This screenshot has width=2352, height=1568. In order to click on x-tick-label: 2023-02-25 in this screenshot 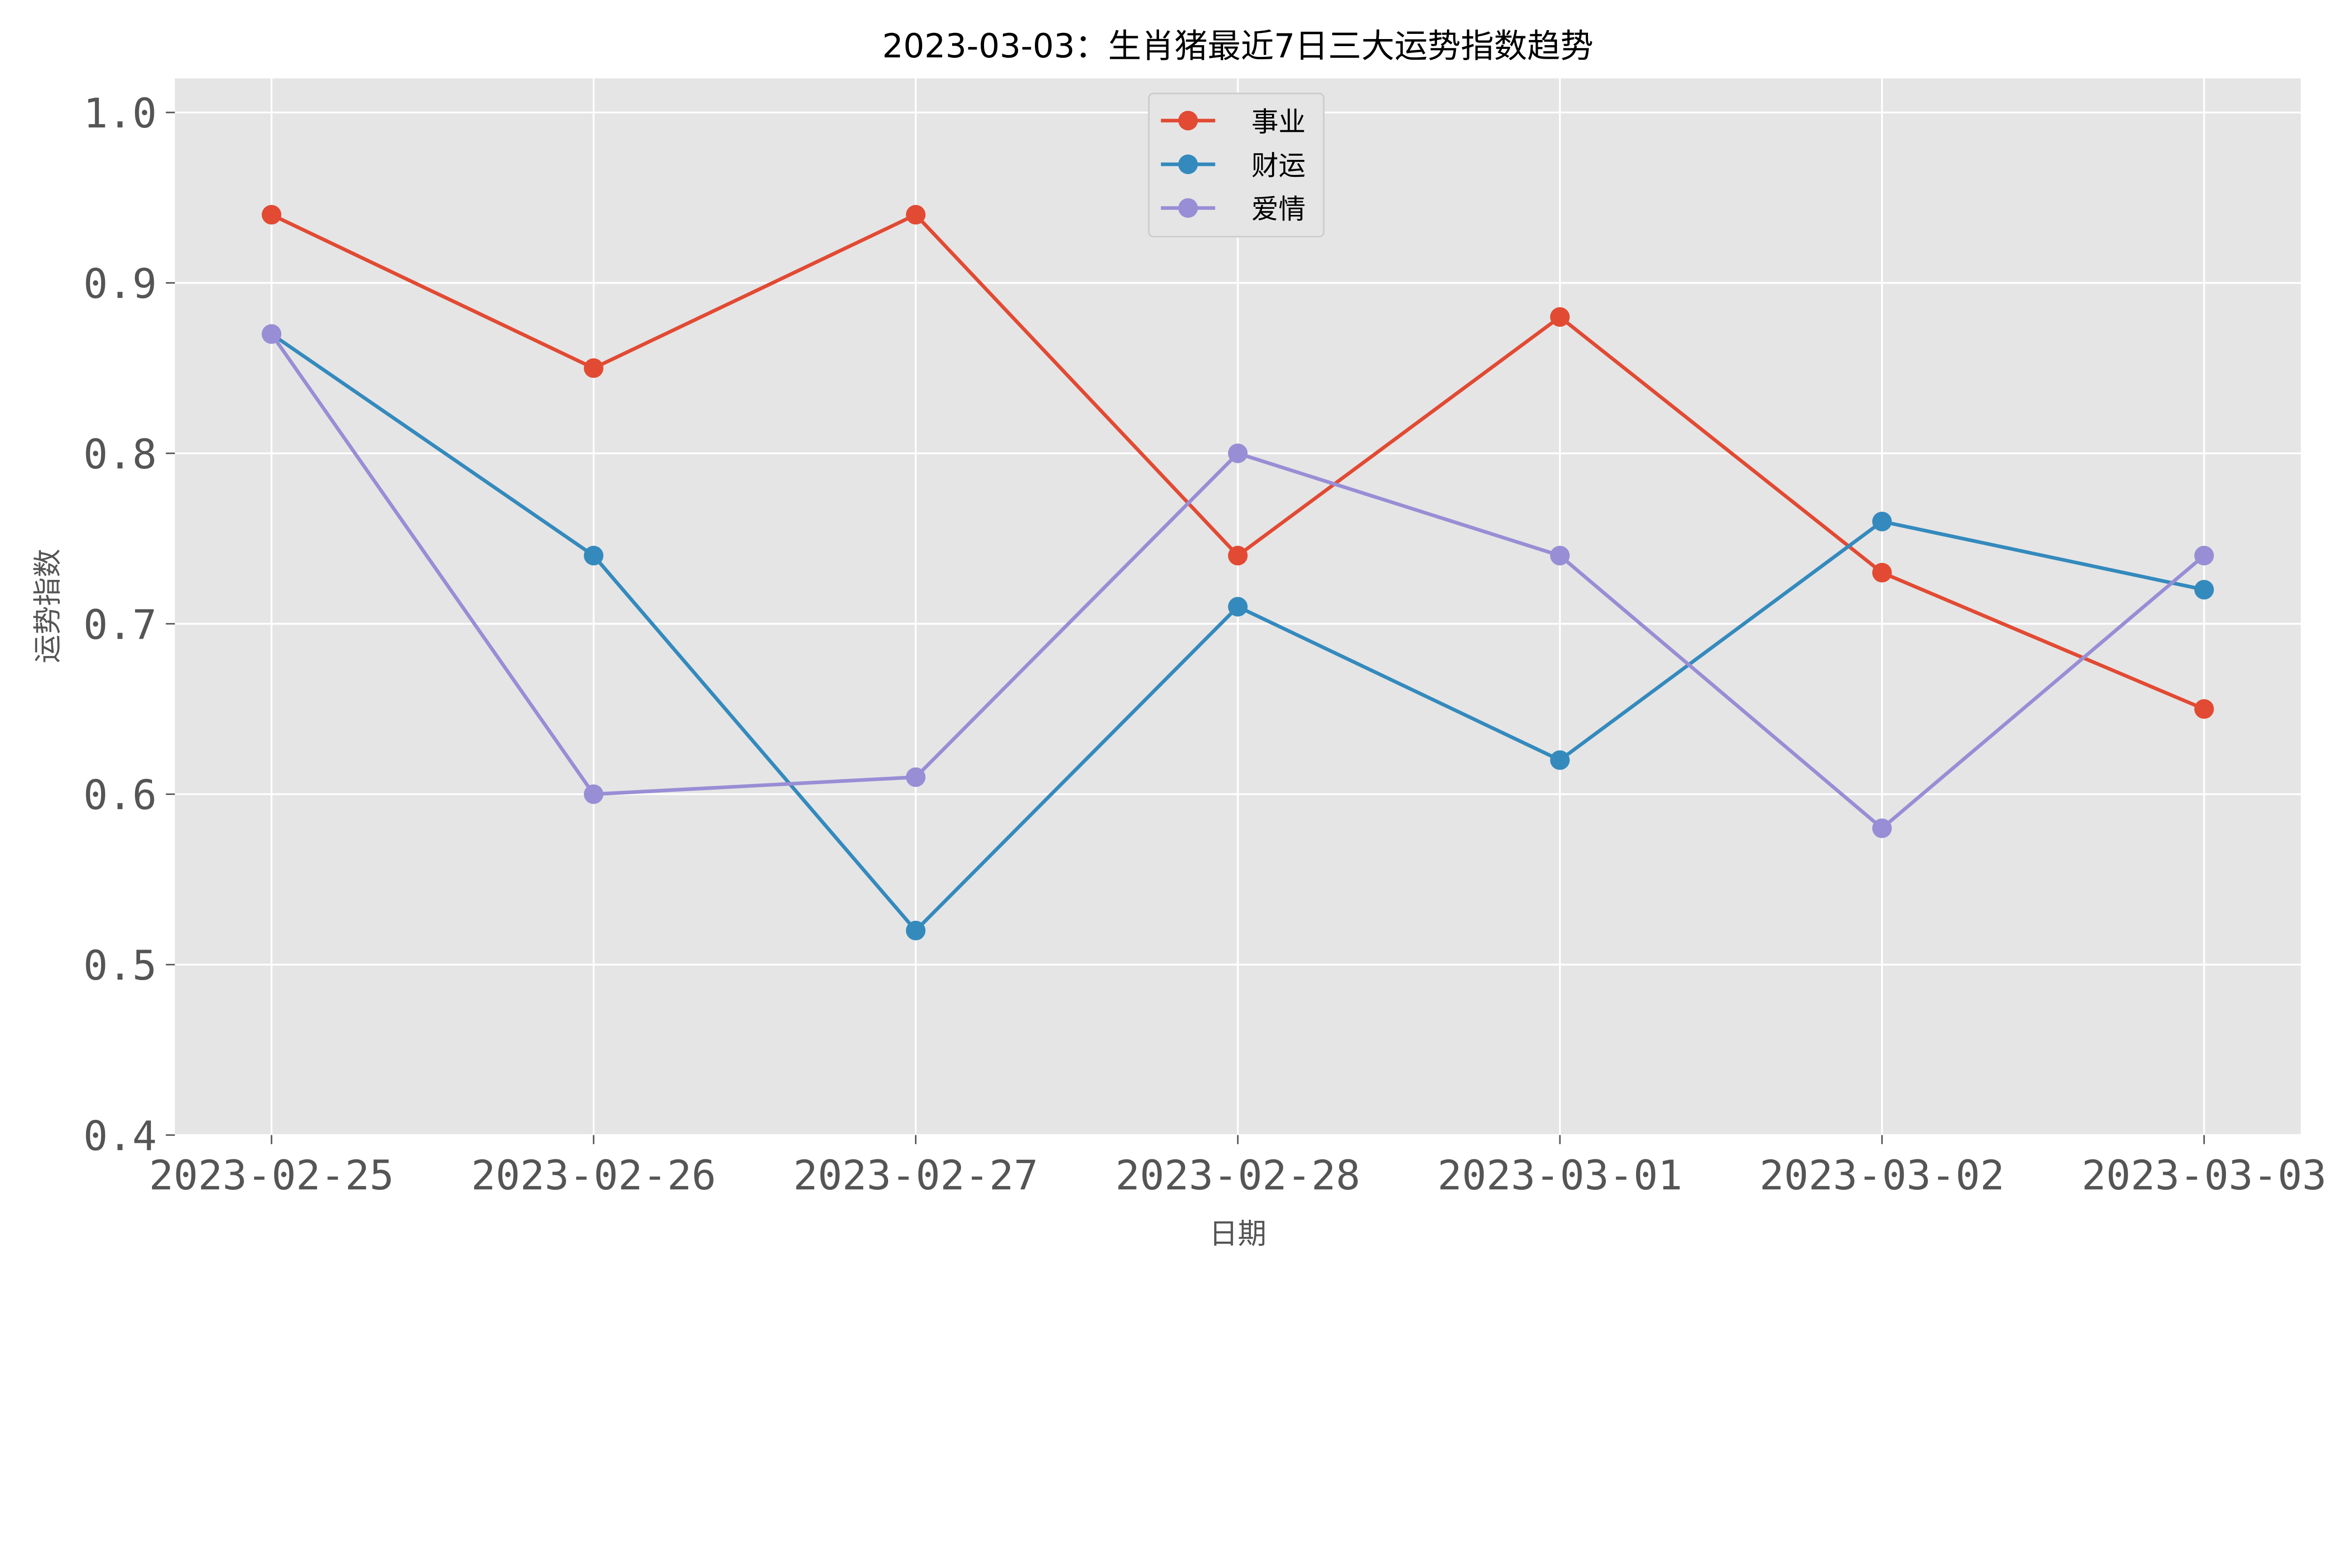, I will do `click(271, 1175)`.